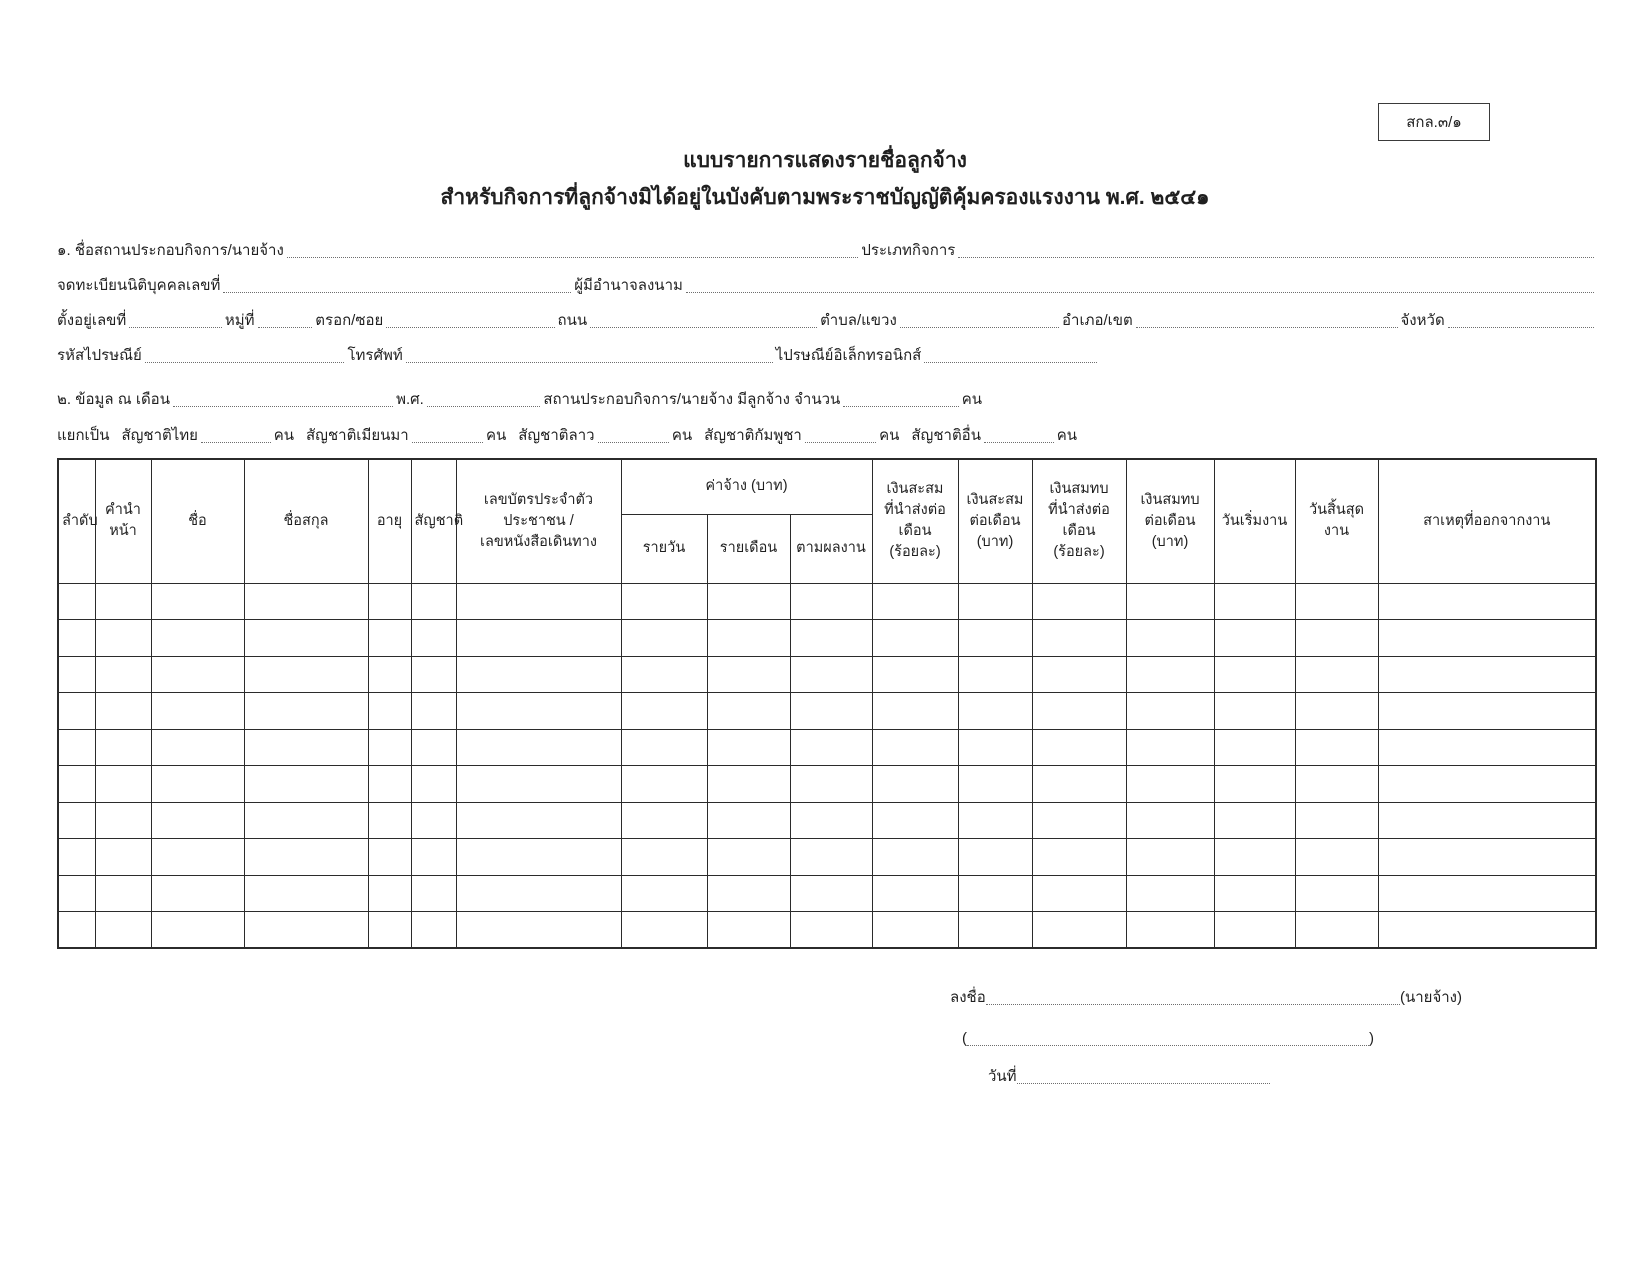 This screenshot has width=1650, height=1275. I want to click on col-header-seq: ลำดับ, so click(77, 521).